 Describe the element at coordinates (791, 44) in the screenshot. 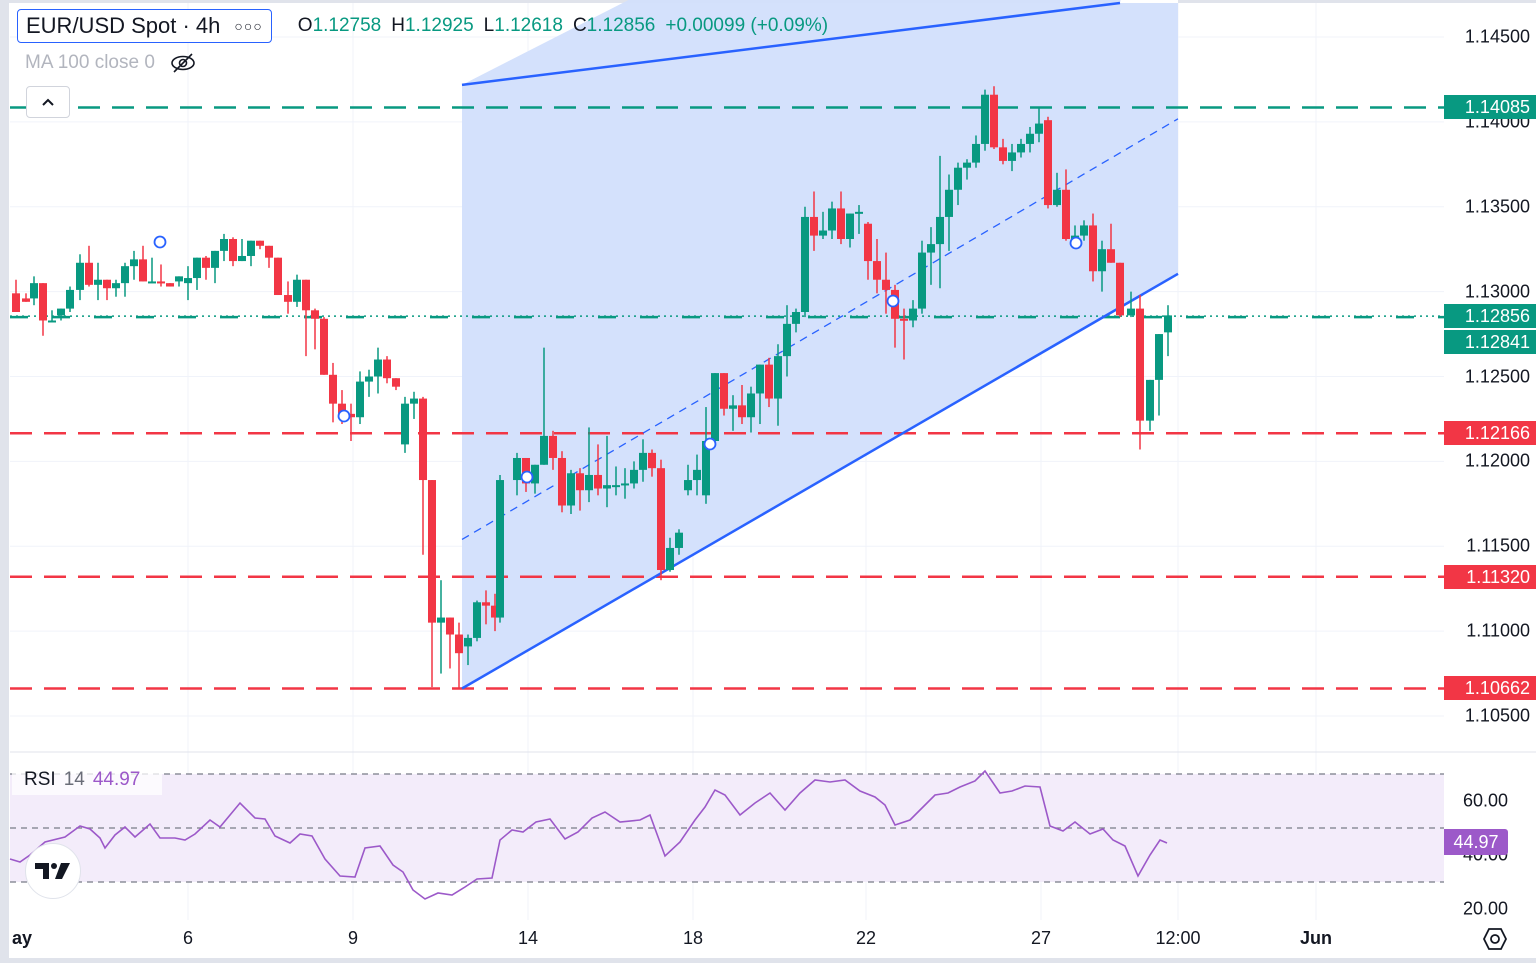

I see `channel-upper-line` at that location.